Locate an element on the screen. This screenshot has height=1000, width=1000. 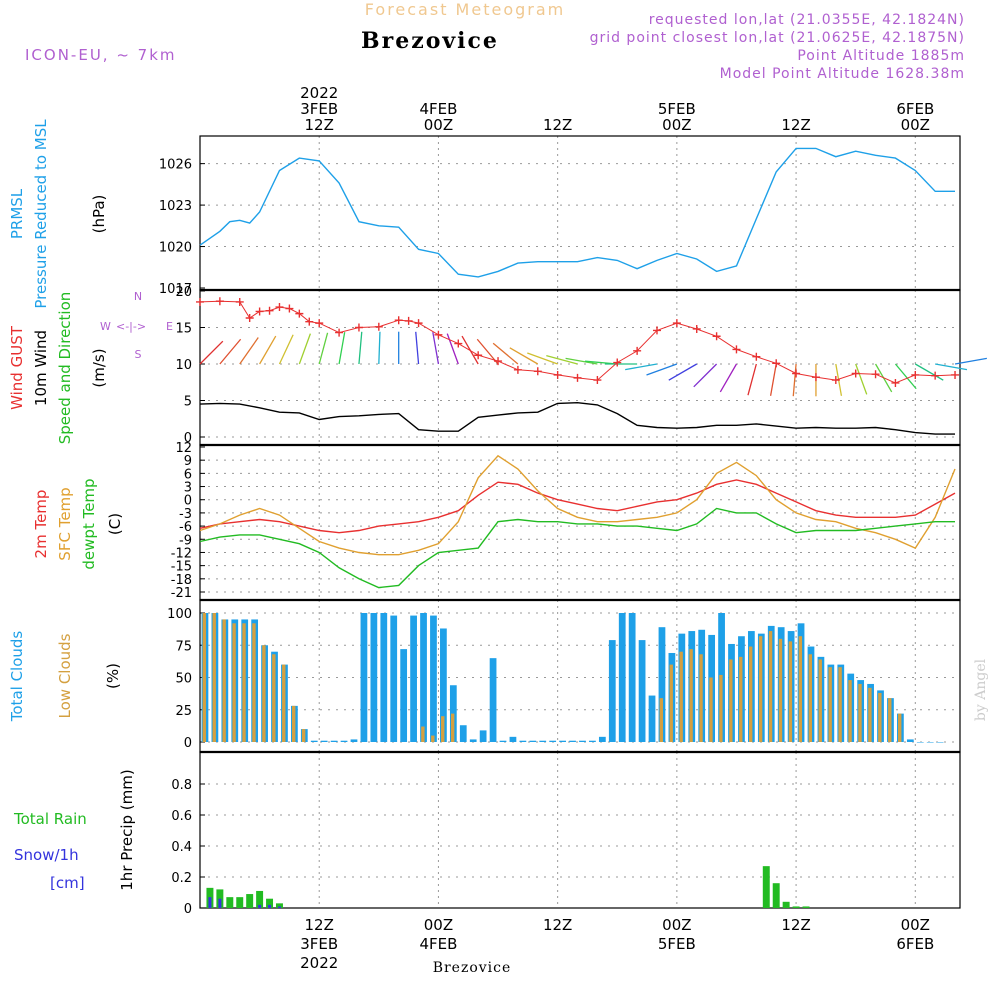
wind-speed-line is located at coordinates (577, 418).